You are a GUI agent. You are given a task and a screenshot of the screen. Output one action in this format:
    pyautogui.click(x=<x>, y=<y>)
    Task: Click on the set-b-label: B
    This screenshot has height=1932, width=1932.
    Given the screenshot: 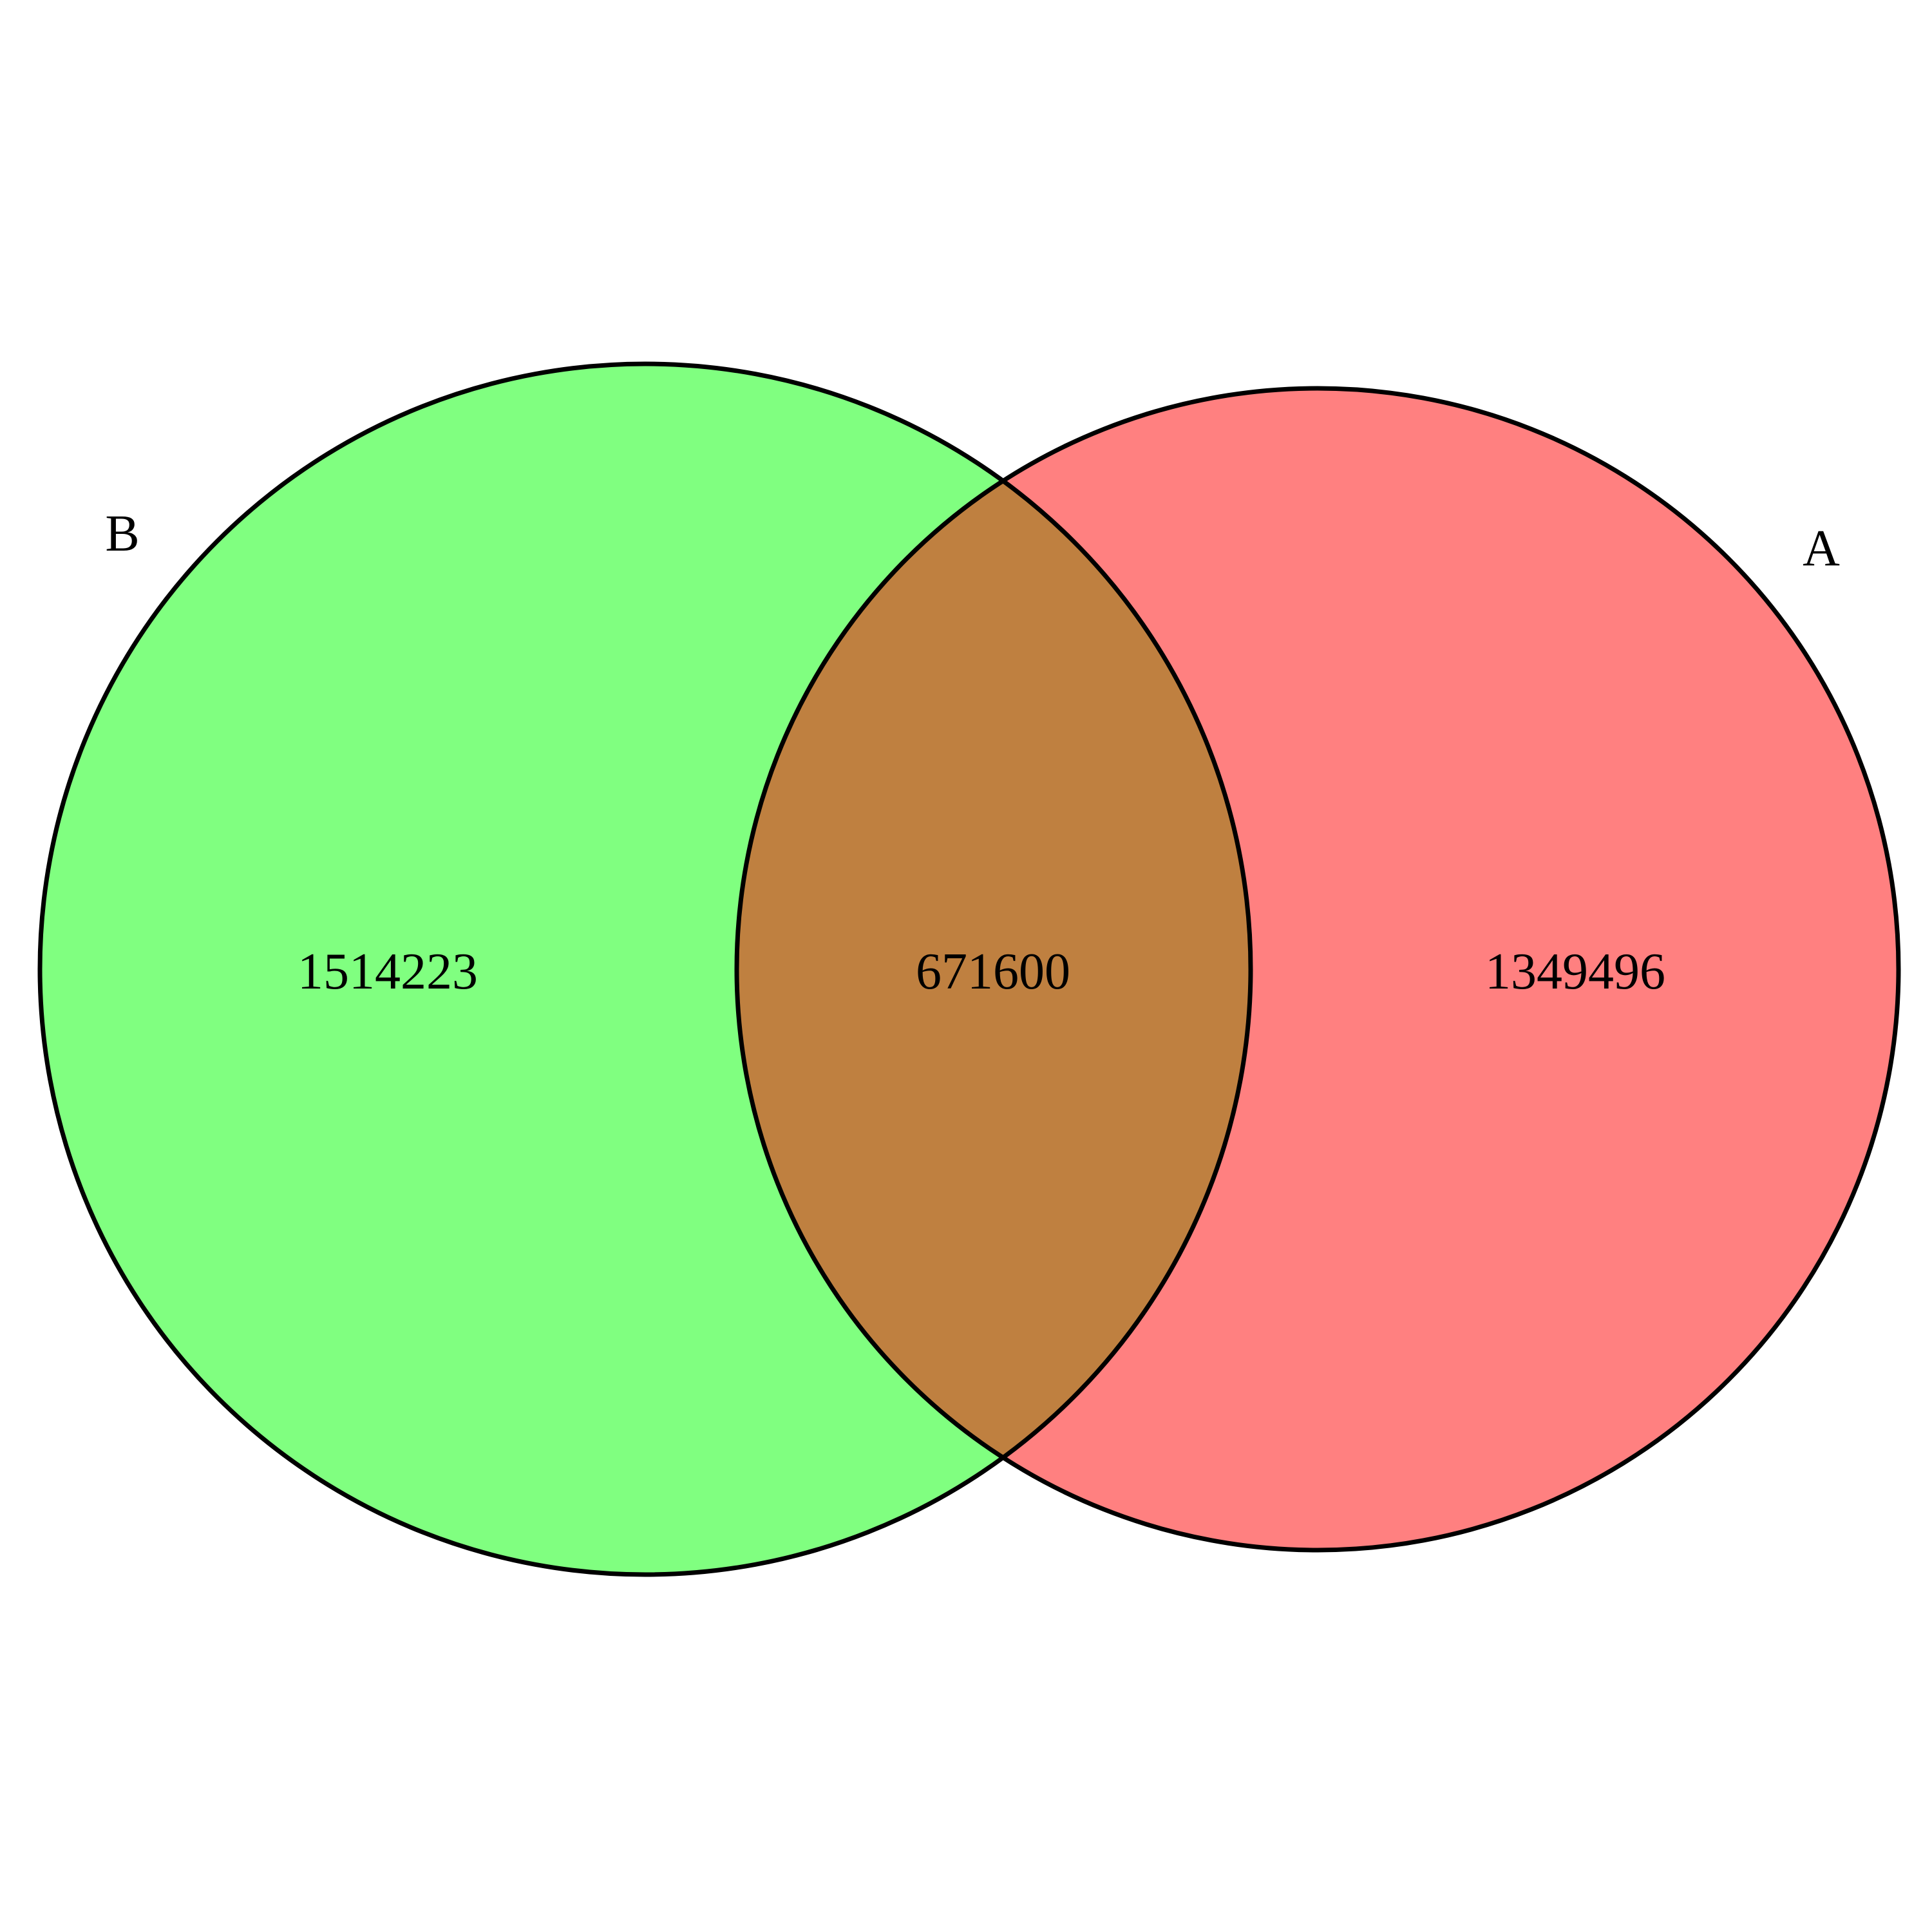 What is the action you would take?
    pyautogui.click(x=122, y=534)
    